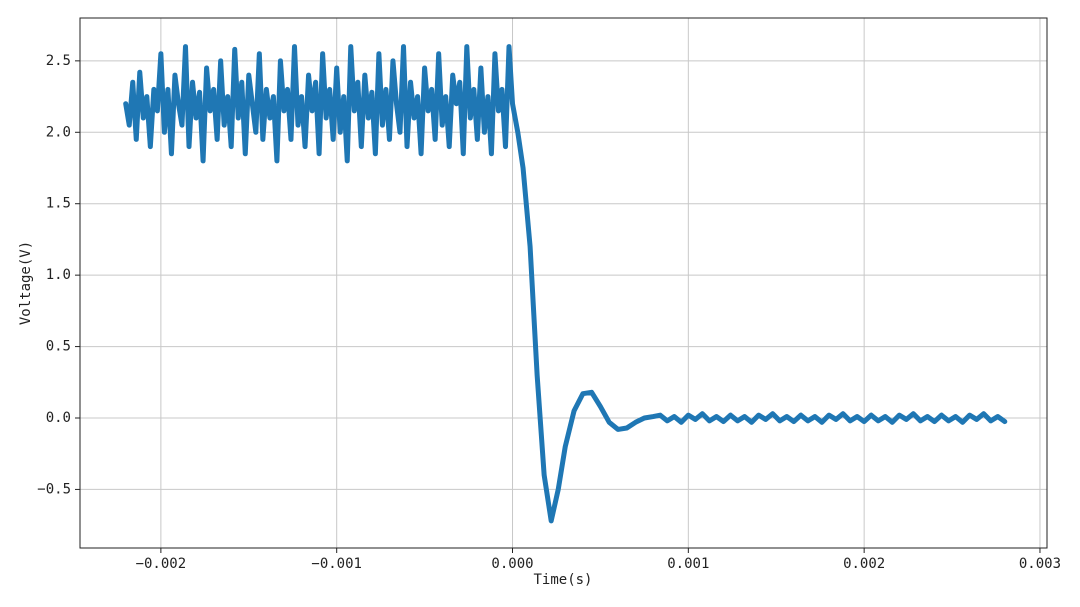  I want to click on x-axis-label: Time(s), so click(562, 580).